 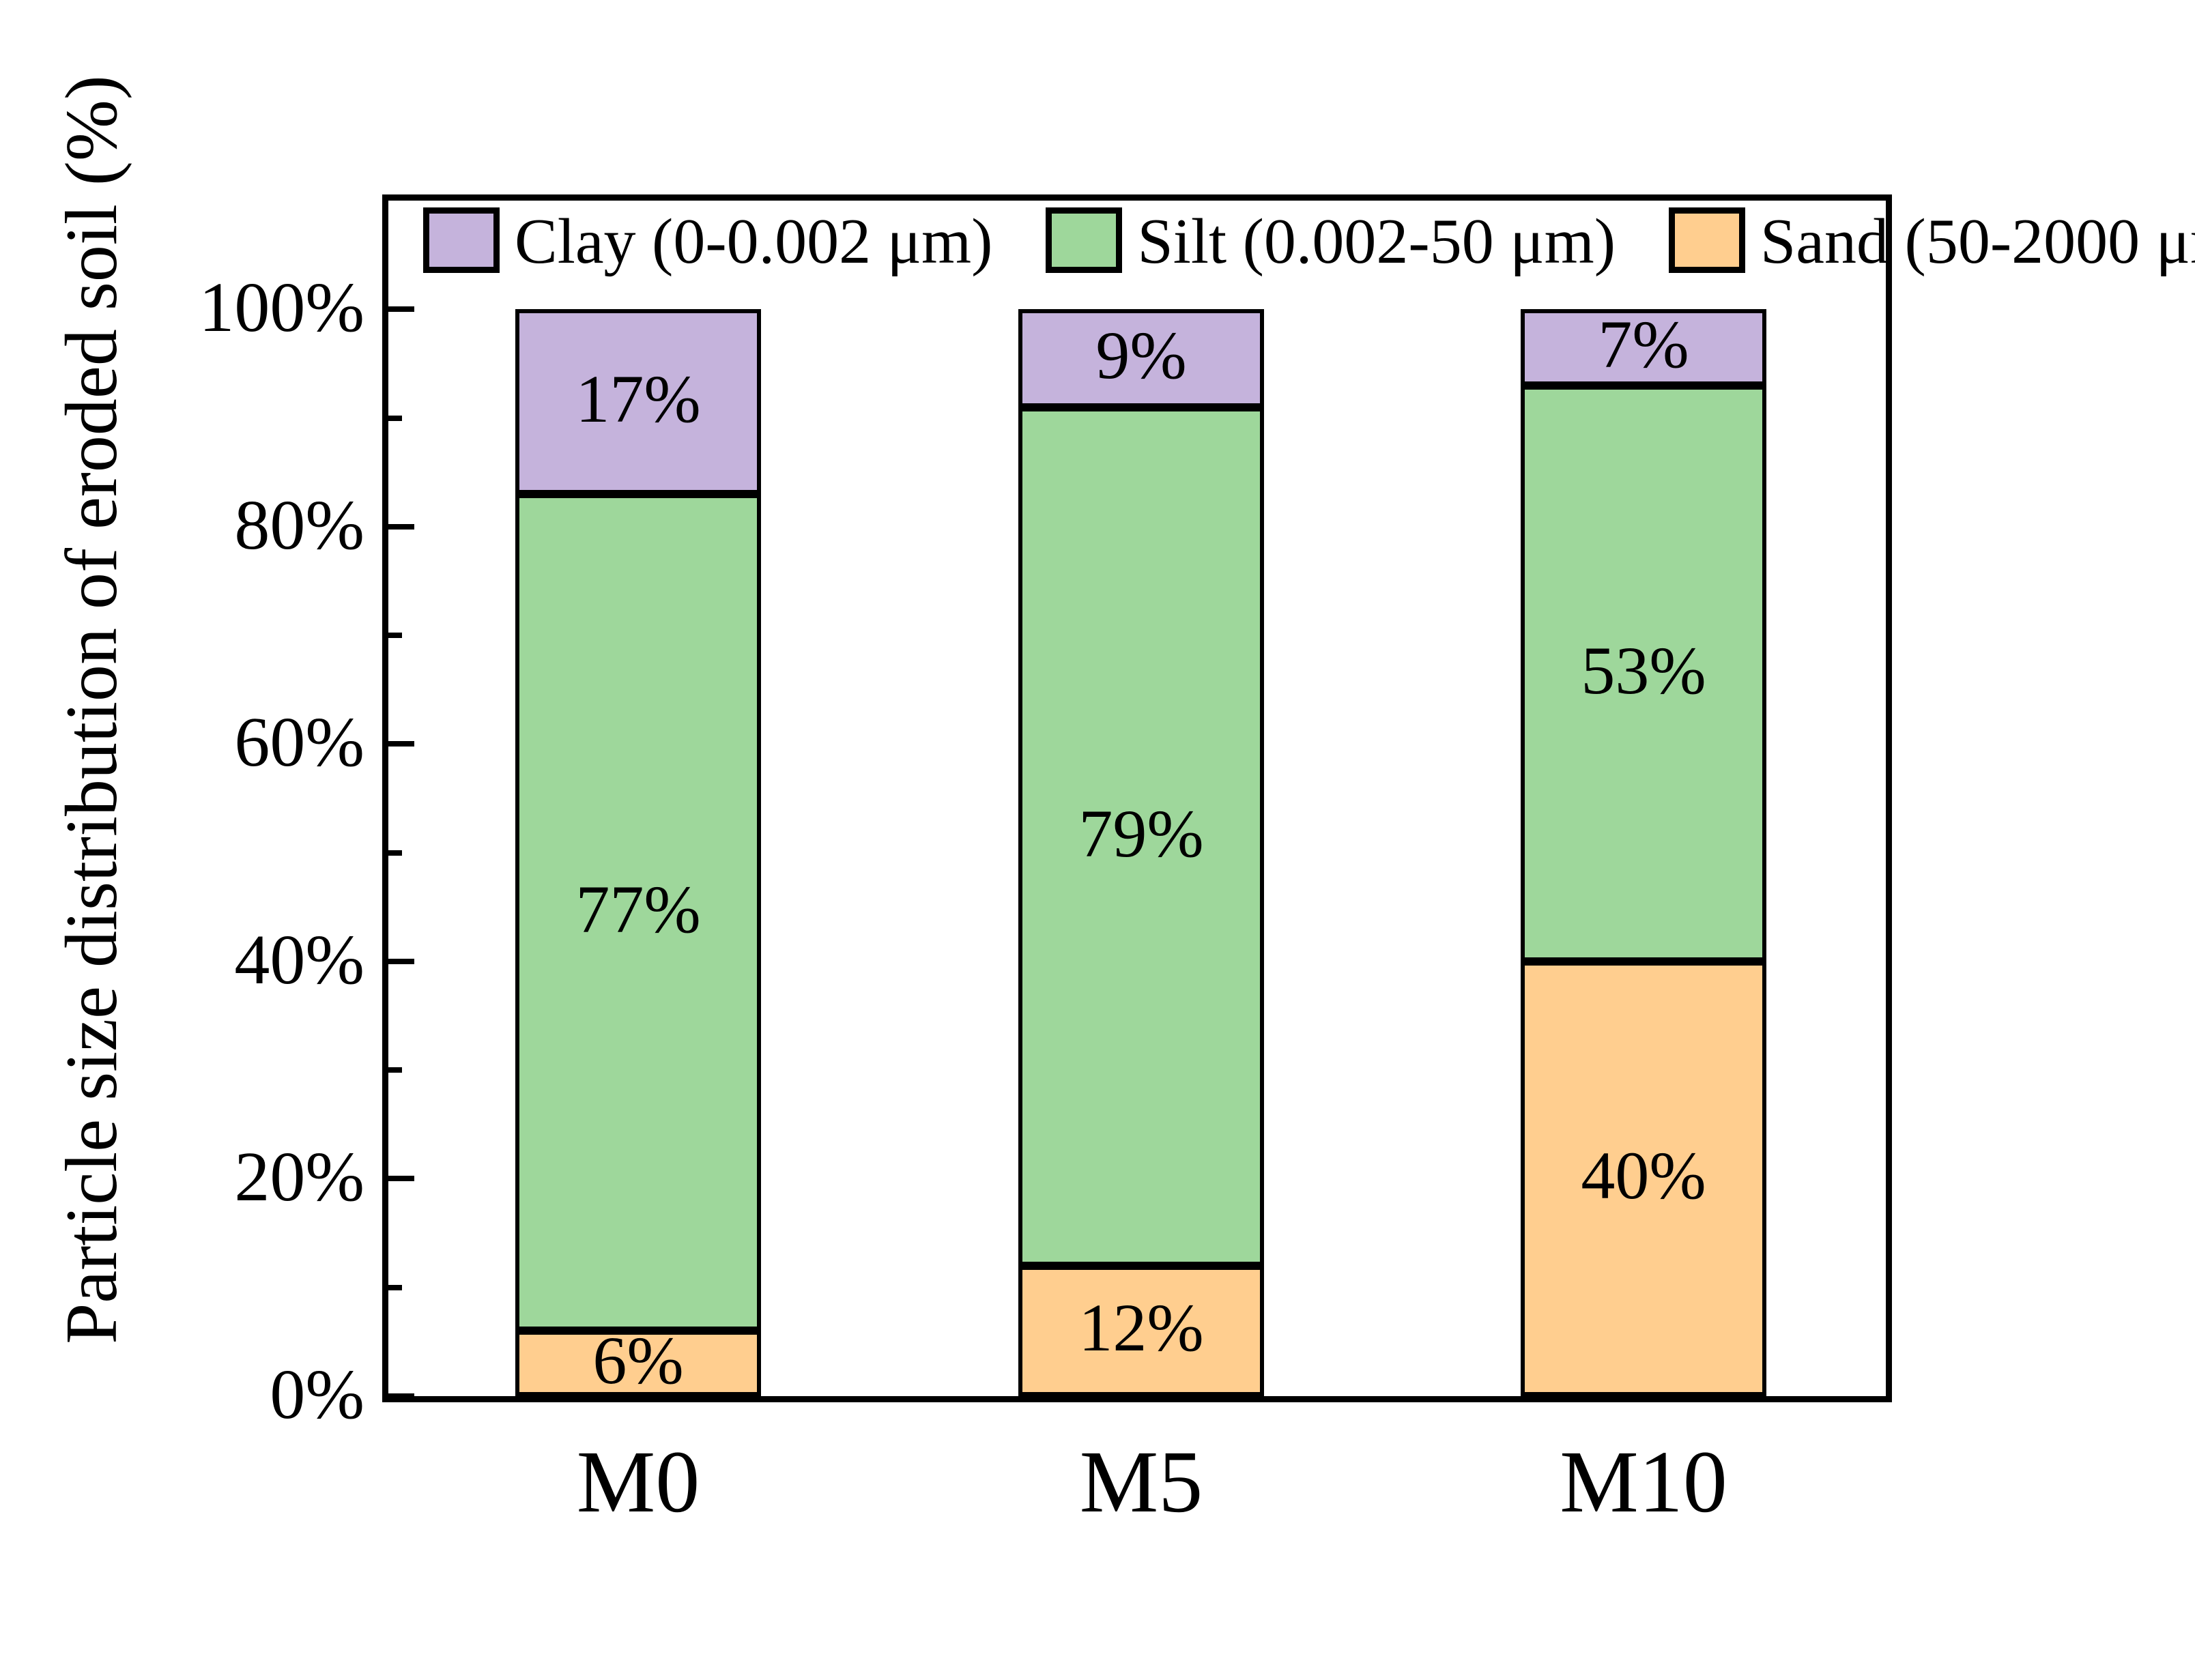 I want to click on bar-segment: 77%, so click(x=638, y=912).